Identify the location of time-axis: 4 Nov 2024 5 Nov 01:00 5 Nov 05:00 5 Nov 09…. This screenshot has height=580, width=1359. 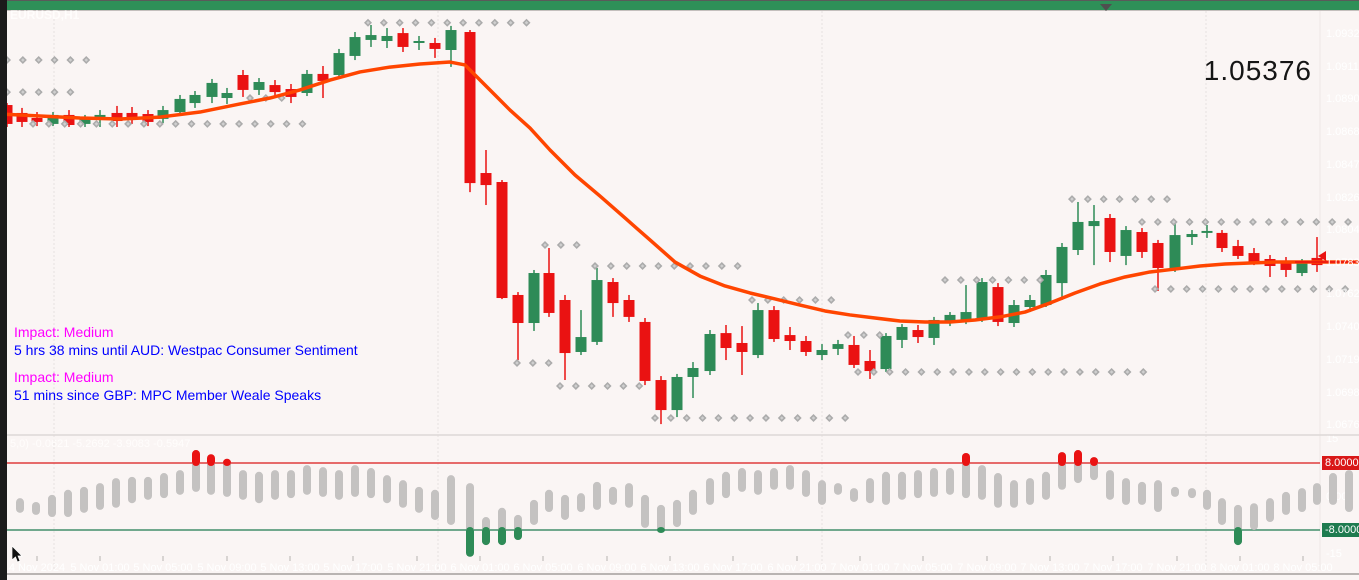
(671, 565).